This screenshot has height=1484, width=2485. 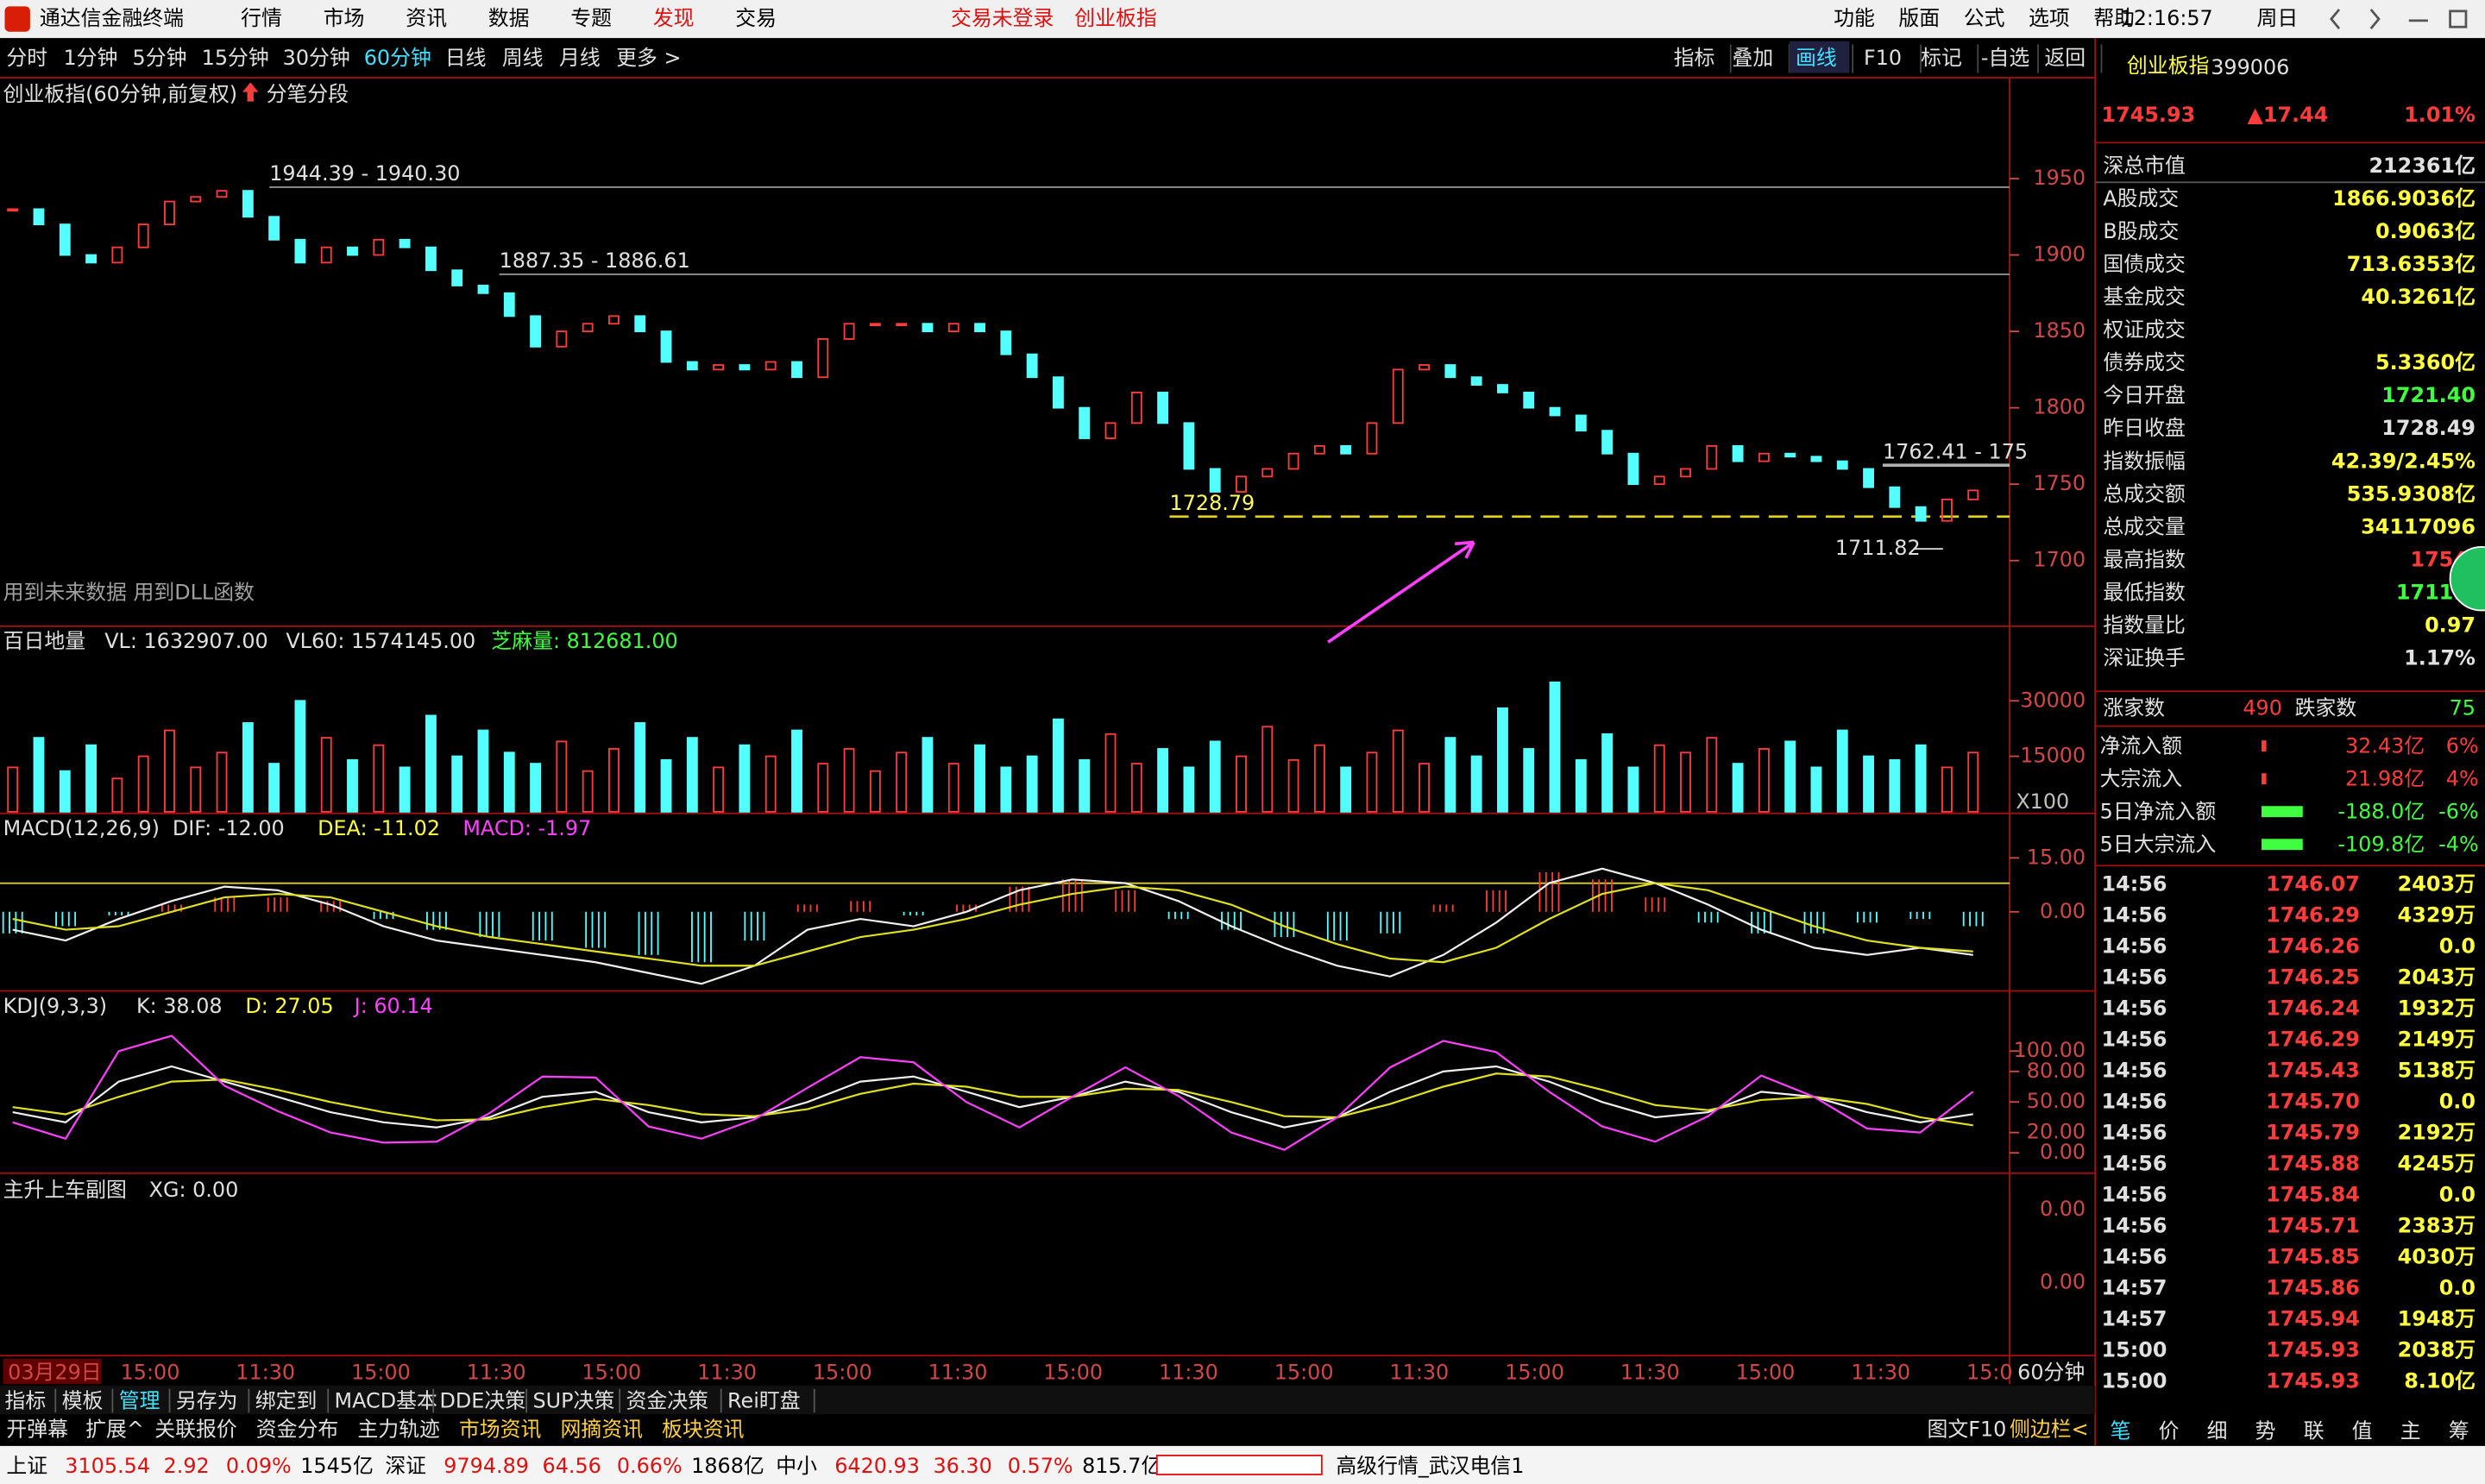 What do you see at coordinates (1212, 503) in the screenshot?
I see `level-label: 1728.79` at bounding box center [1212, 503].